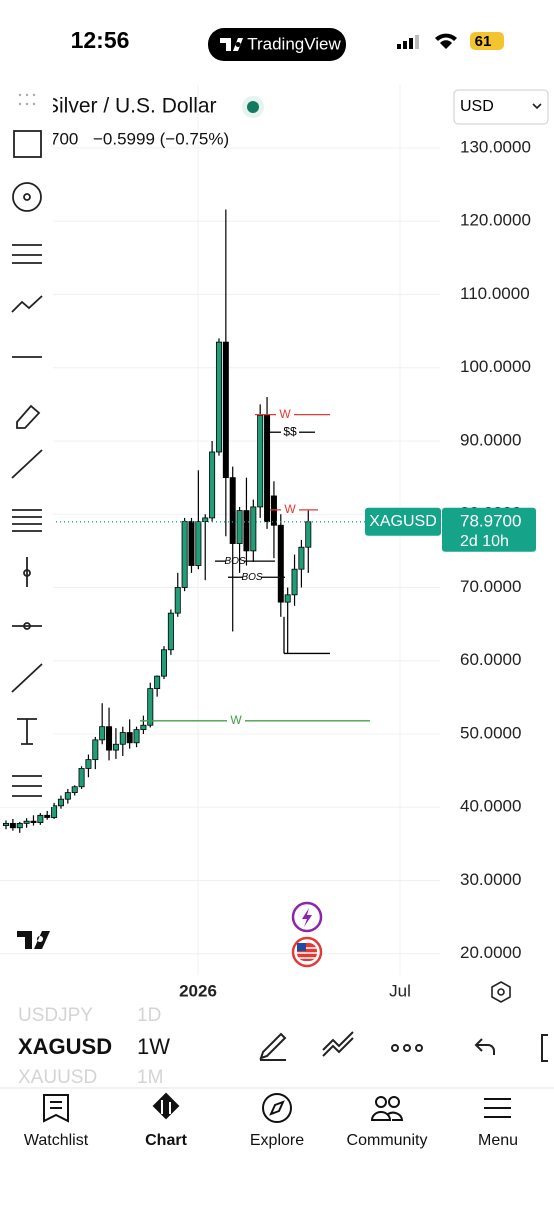 The width and height of the screenshot is (554, 1205). What do you see at coordinates (64, 138) in the screenshot?
I see `last-price-fragment: 700` at bounding box center [64, 138].